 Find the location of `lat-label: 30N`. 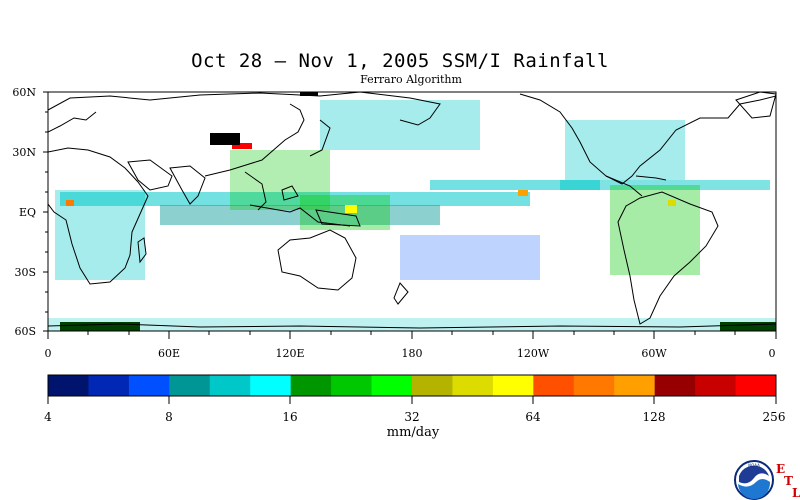

lat-label: 30N is located at coordinates (24, 152).